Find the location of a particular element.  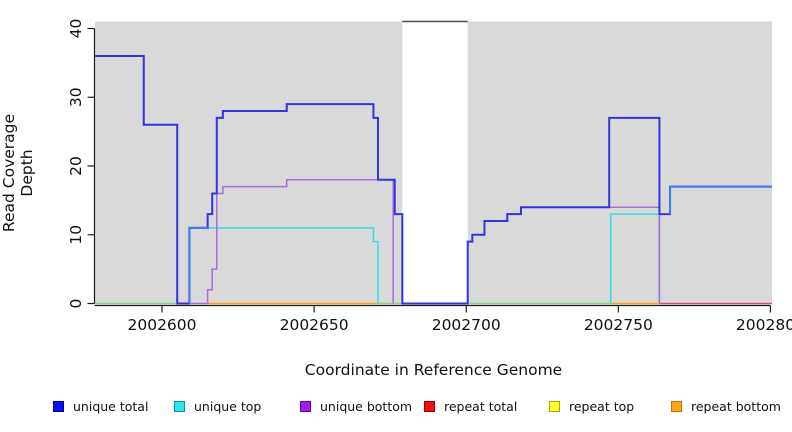

legend-label: unique bottom is located at coordinates (366, 406).